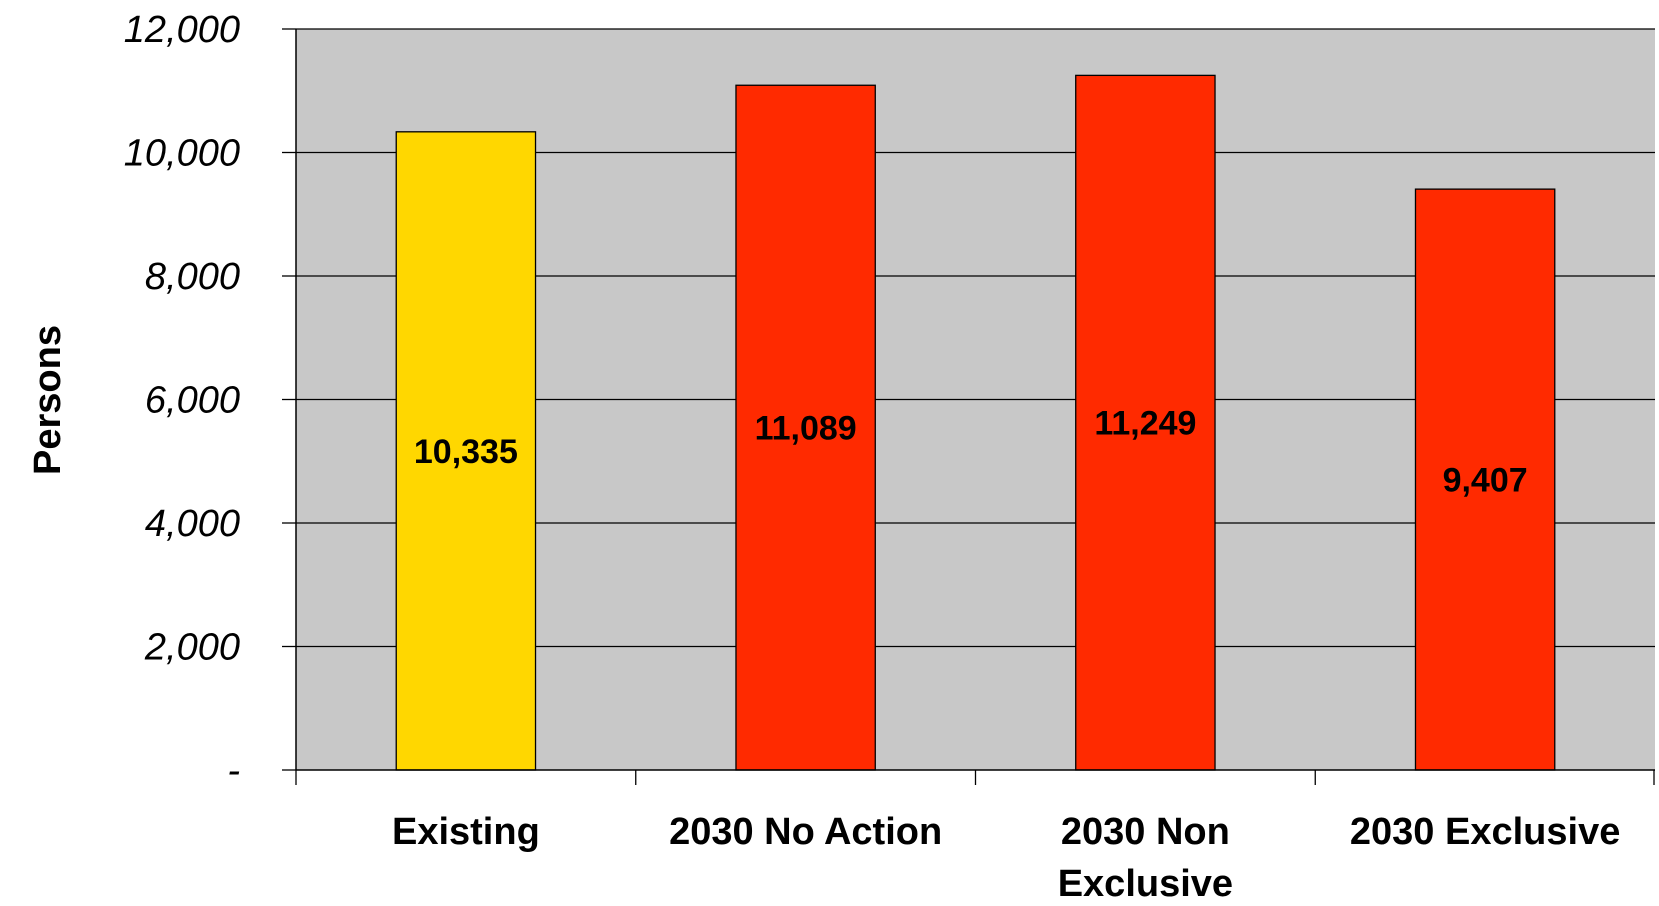 The width and height of the screenshot is (1659, 906). Describe the element at coordinates (1145, 884) in the screenshot. I see `x-tick-label: Exclusive` at that location.